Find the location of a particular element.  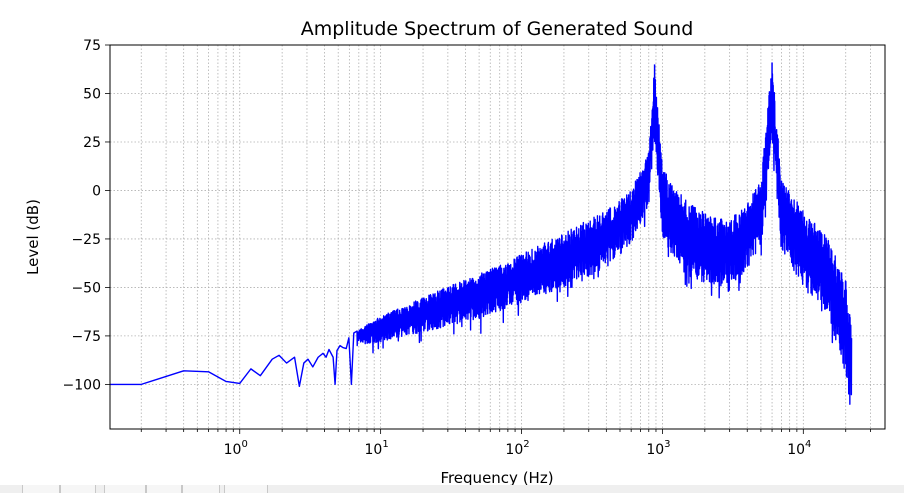

chart-title: Amplitude Spectrum of Generated Sound is located at coordinates (497, 29).